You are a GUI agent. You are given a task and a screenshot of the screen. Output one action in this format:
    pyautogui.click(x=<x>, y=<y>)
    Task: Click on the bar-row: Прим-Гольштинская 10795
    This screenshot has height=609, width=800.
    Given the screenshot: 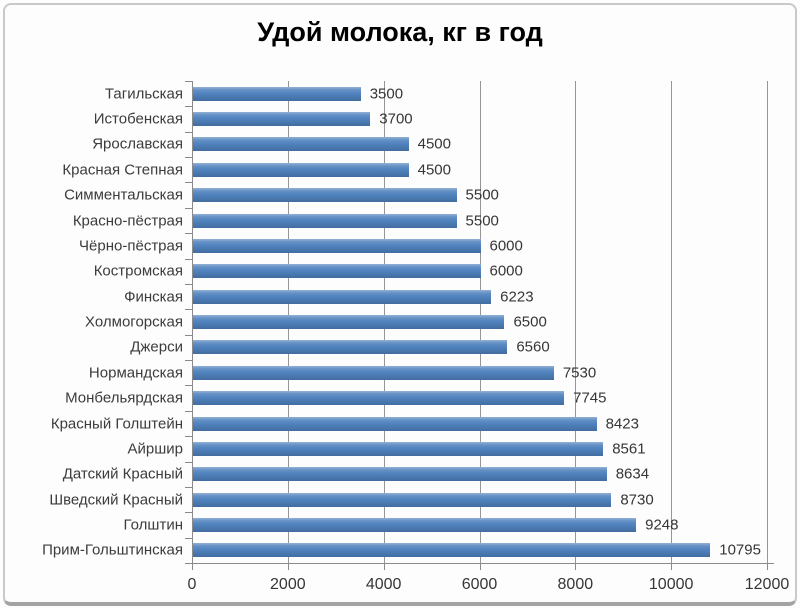 What is the action you would take?
    pyautogui.click(x=404, y=550)
    